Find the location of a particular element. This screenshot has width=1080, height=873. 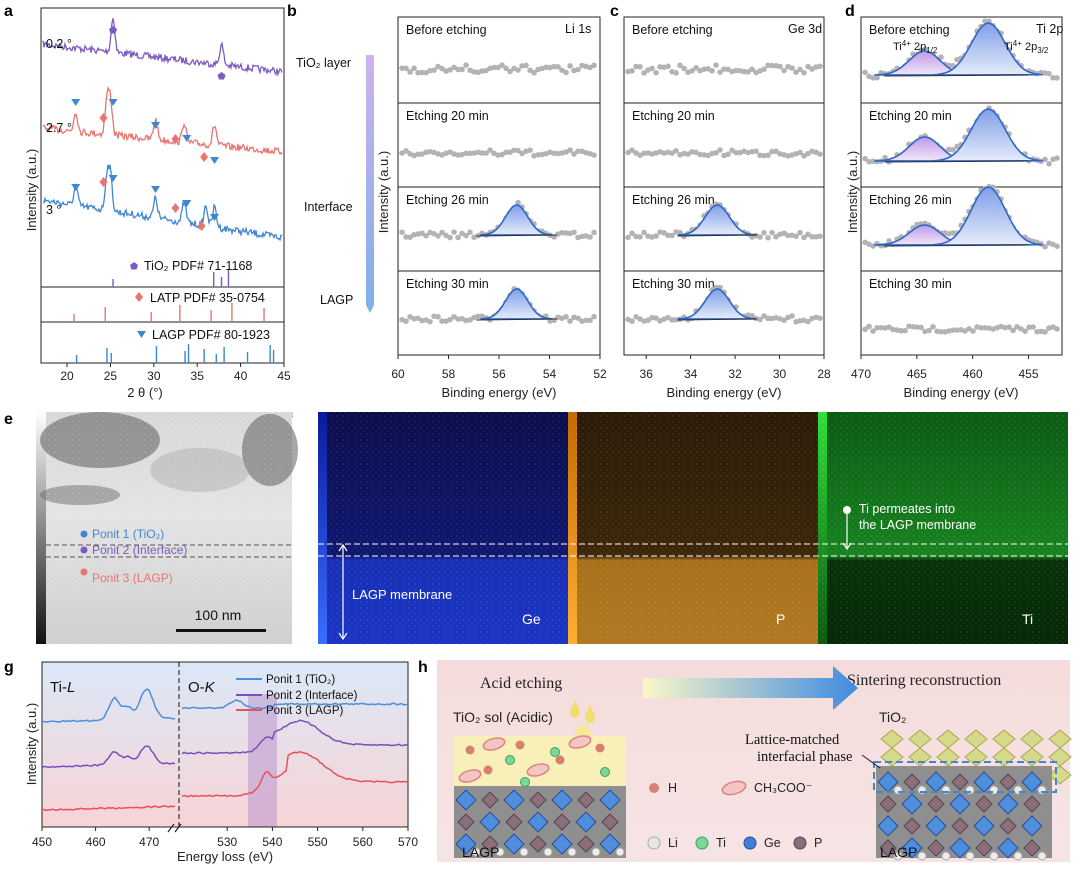

lagp-membrane-label: LAGP membrane is located at coordinates (402, 594).